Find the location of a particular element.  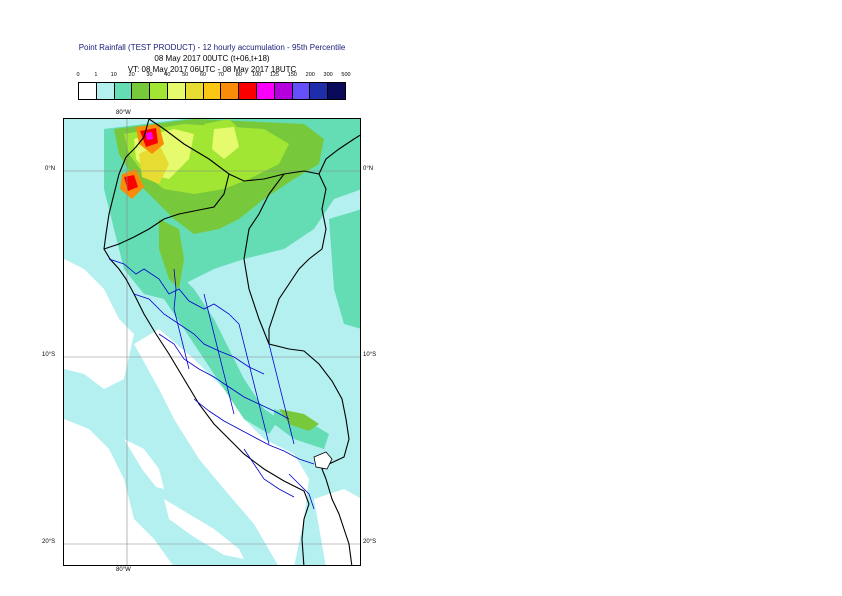

dry-band-ocean is located at coordinates (144, 464).